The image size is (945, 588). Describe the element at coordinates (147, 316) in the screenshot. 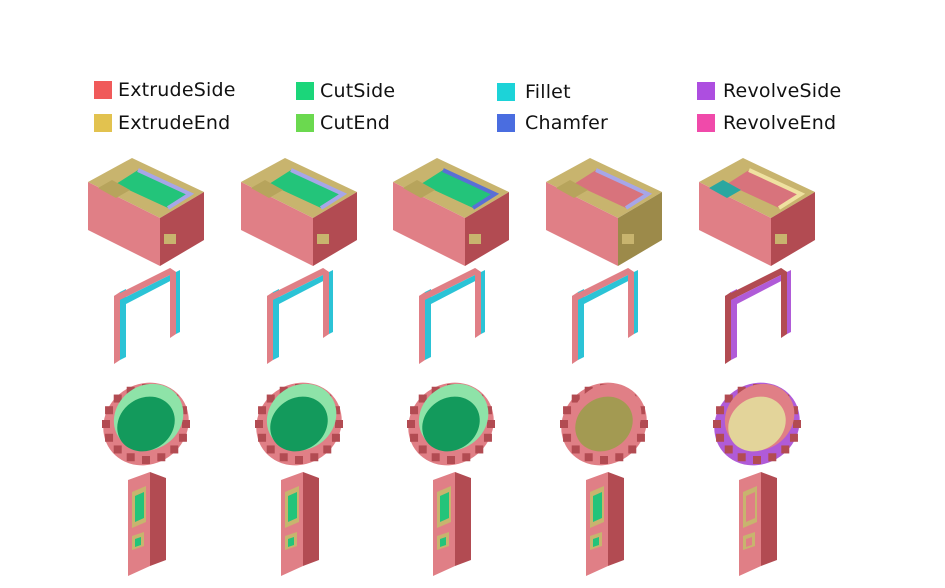

I see `model-frame-a` at that location.